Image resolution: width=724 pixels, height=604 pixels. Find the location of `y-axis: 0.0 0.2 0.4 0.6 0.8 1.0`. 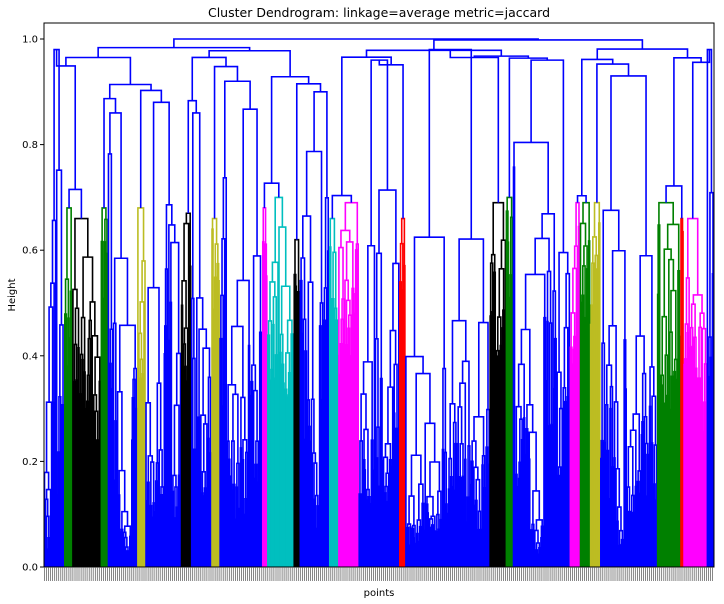

y-axis: 0.0 0.2 0.4 0.6 0.8 1.0 is located at coordinates (33, 304).